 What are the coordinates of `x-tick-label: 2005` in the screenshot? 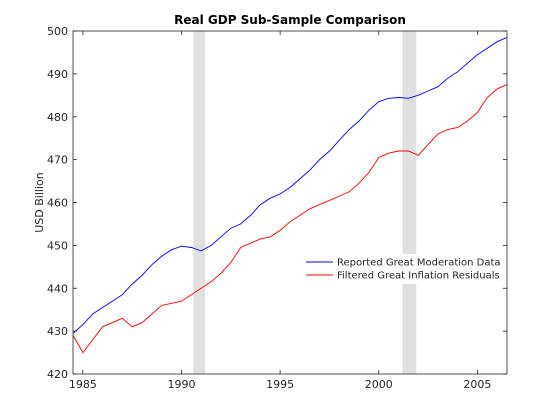 It's located at (477, 384).